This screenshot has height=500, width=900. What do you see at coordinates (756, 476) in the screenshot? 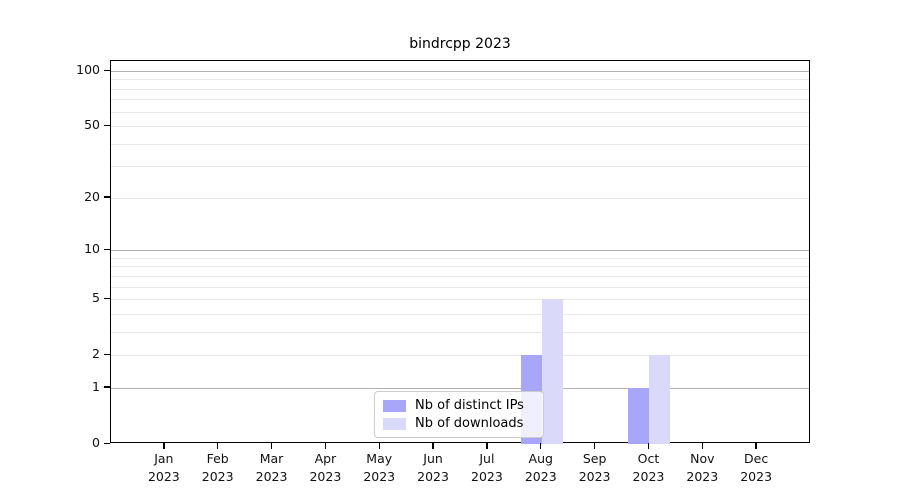
I see `x-tick-year-dec: 2023` at bounding box center [756, 476].